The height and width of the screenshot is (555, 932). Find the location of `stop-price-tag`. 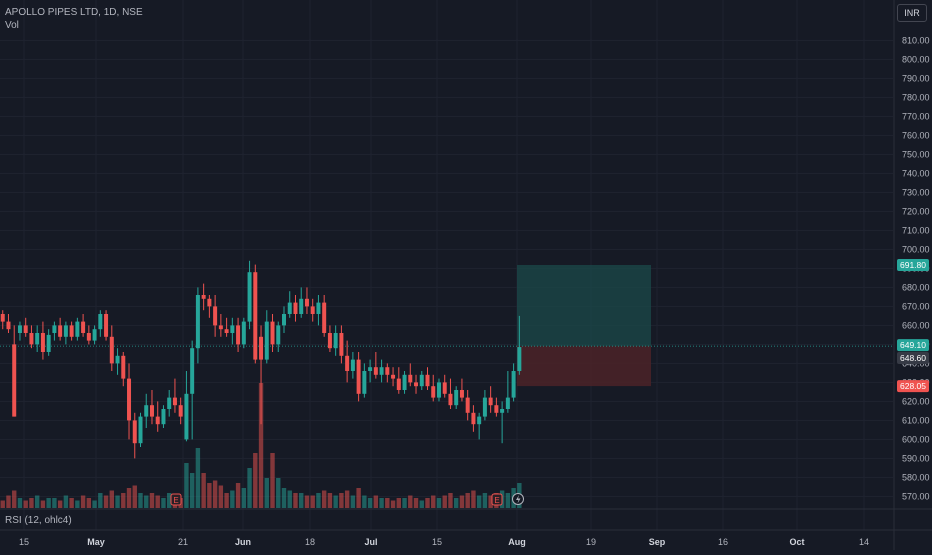

stop-price-tag is located at coordinates (913, 386).